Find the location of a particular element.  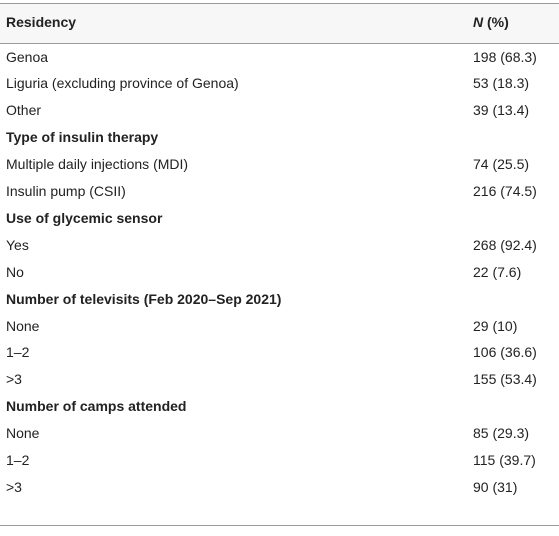

header-rule is located at coordinates (279, 43).